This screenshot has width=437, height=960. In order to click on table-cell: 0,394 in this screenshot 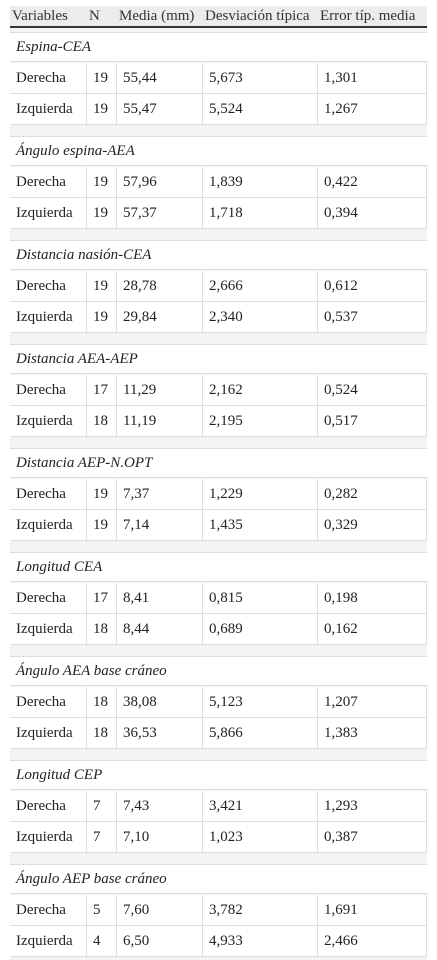, I will do `click(372, 213)`.